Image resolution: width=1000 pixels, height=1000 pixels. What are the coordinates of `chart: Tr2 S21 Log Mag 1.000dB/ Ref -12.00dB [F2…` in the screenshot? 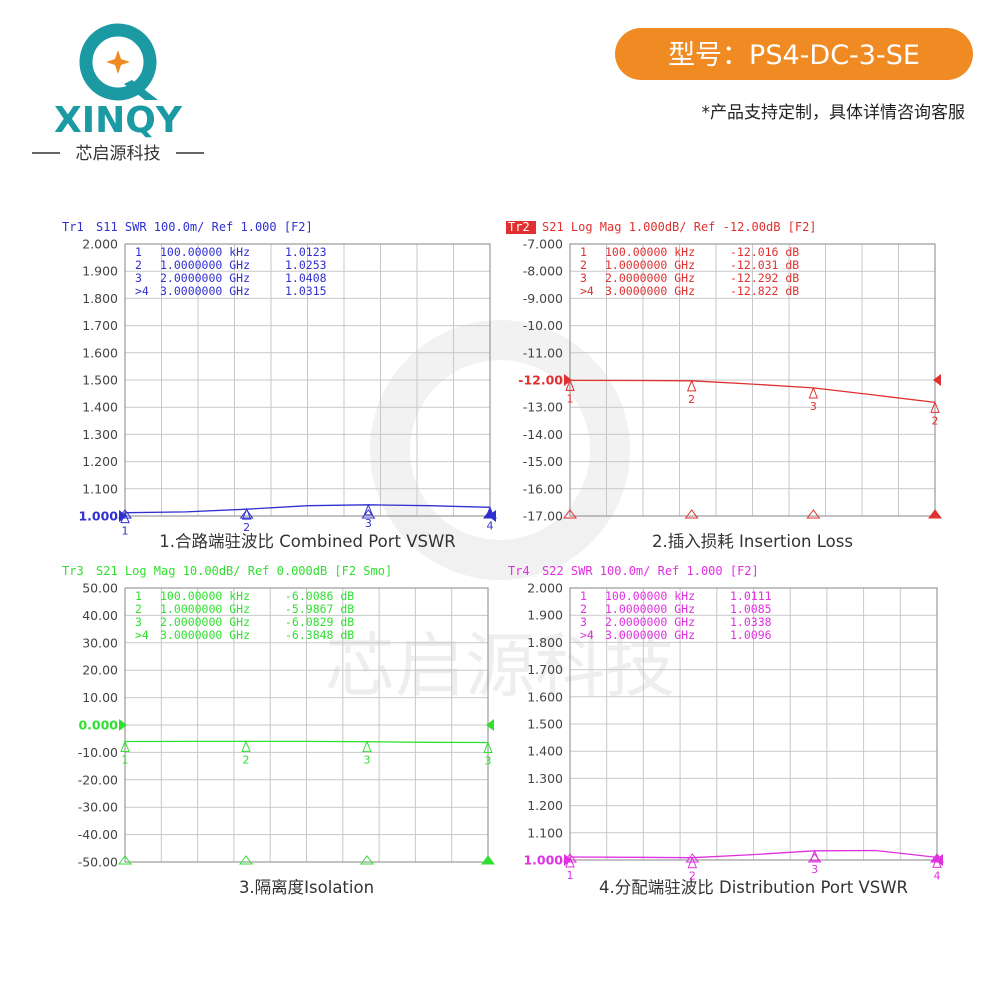 It's located at (724, 385).